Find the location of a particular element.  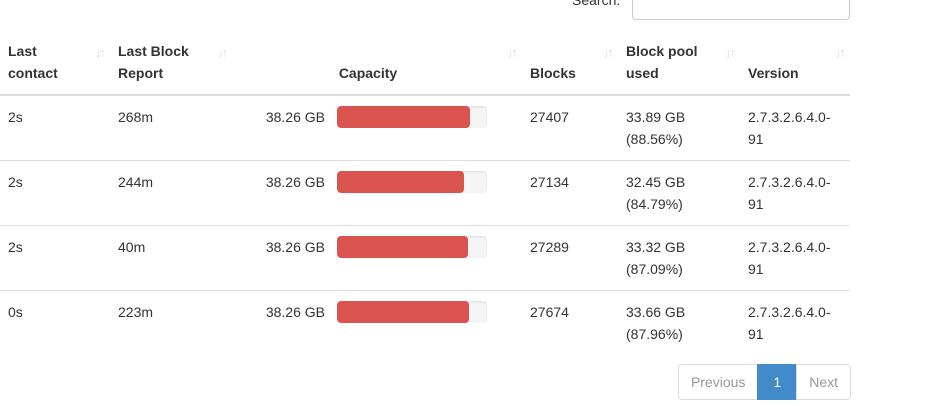

column-label: Last contact is located at coordinates (33, 62).